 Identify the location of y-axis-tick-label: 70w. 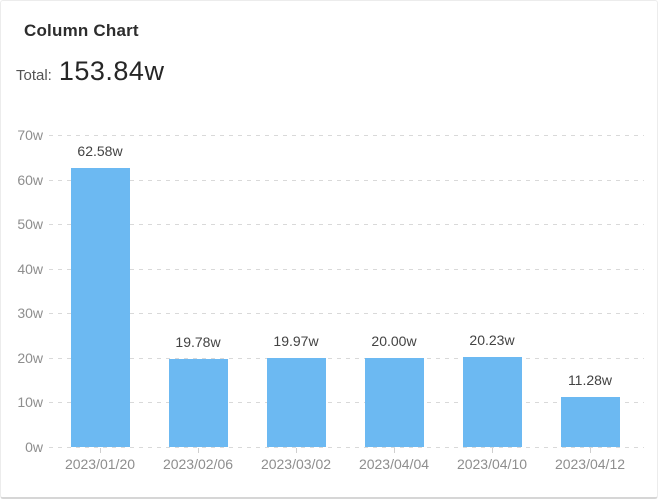
(30, 135).